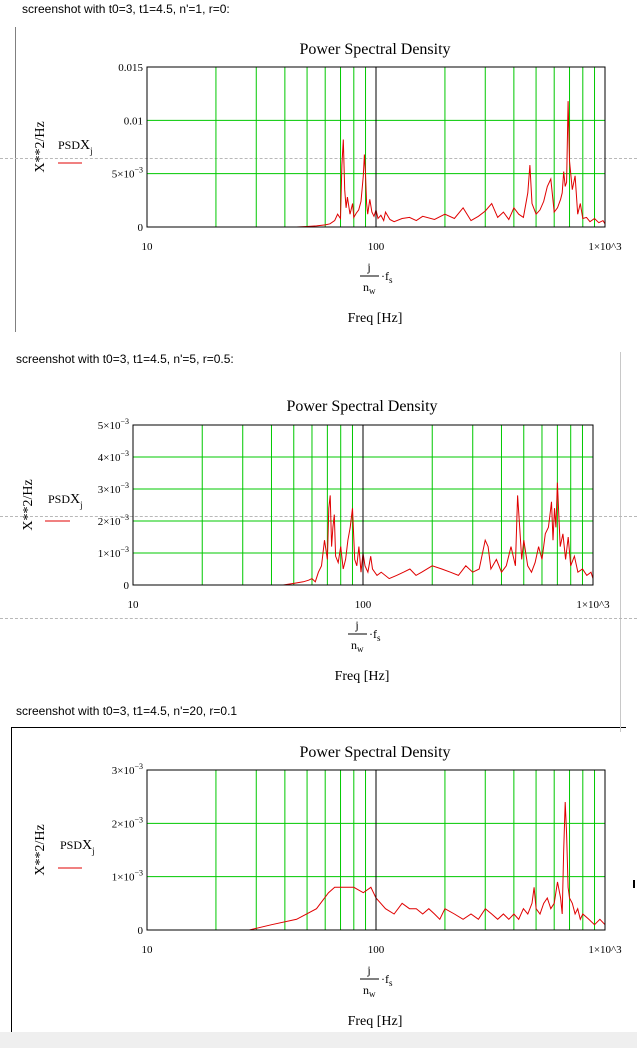  I want to click on horizontal-scrollbar, so click(318, 1040).